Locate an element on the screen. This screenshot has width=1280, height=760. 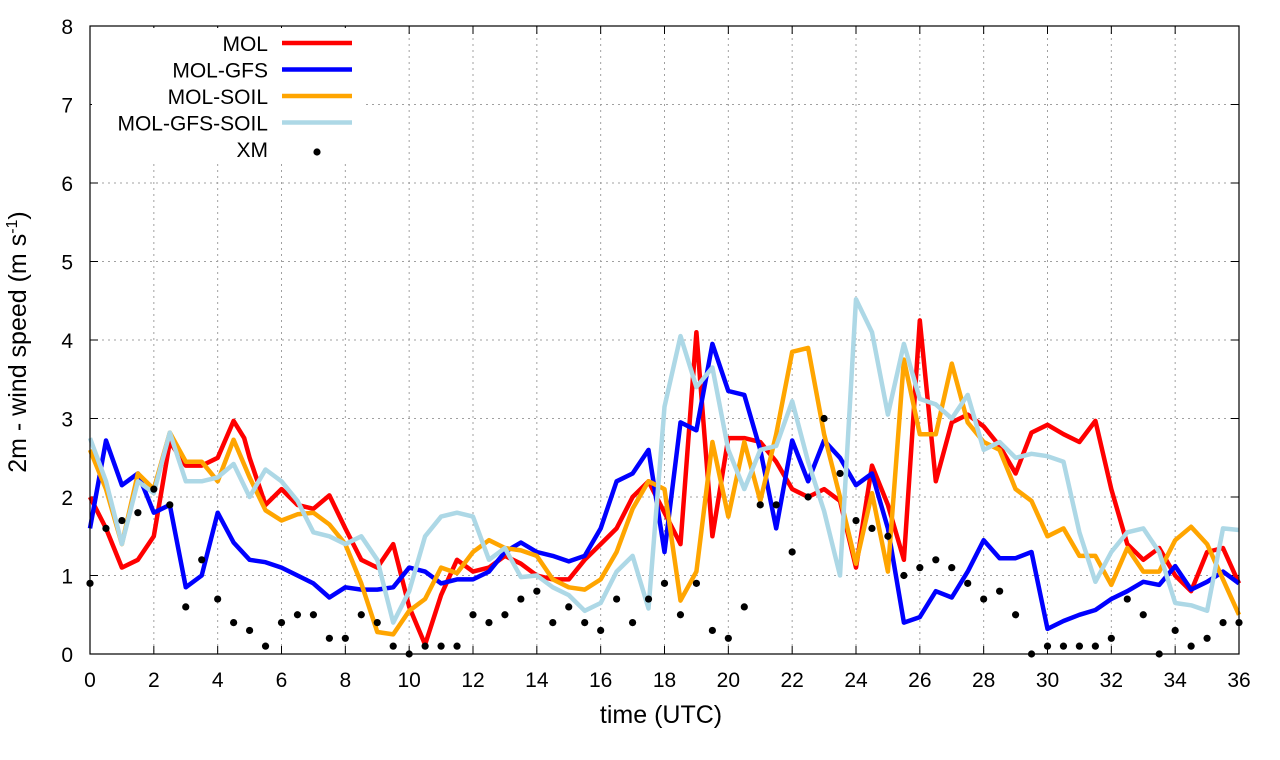
x-axis-title: time (UTC) is located at coordinates (661, 715).